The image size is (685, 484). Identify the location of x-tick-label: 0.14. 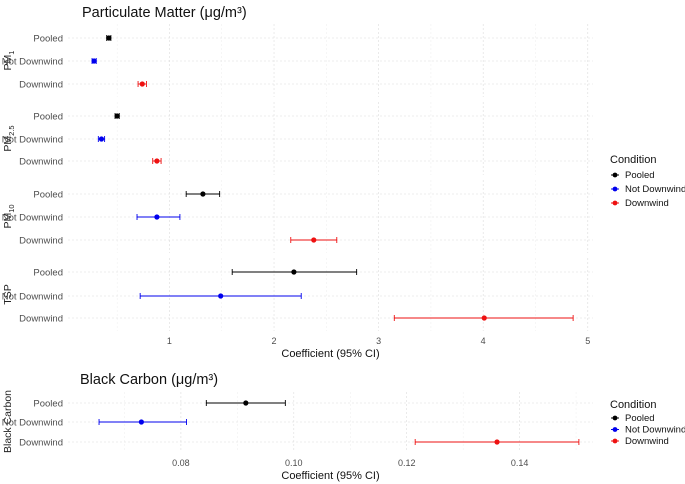
(520, 463).